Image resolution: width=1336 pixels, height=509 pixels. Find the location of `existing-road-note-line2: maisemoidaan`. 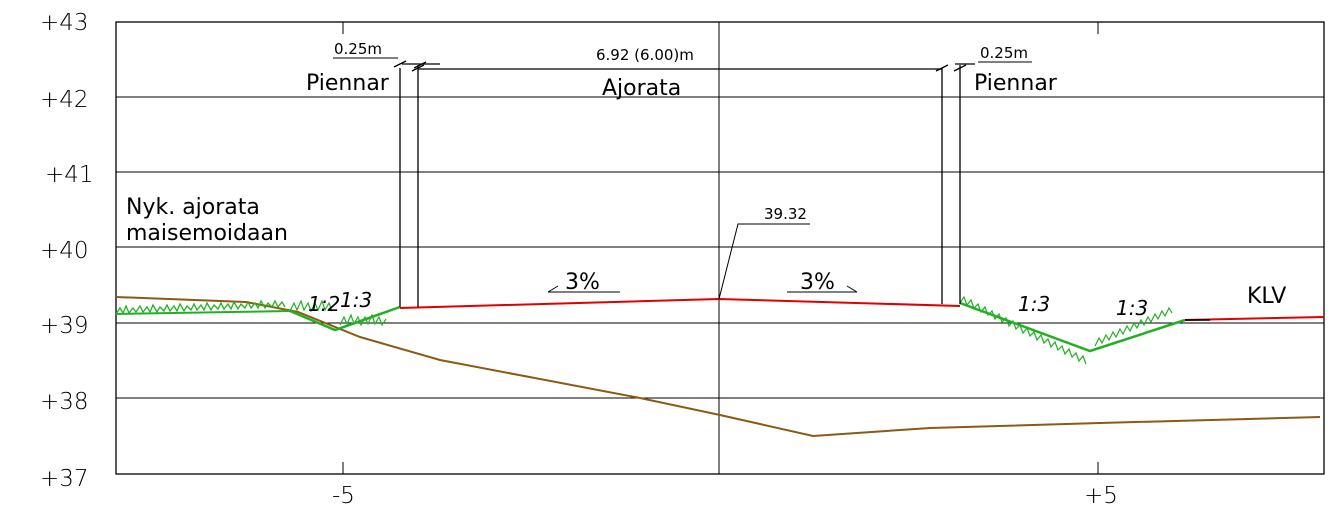

existing-road-note-line2: maisemoidaan is located at coordinates (207, 233).